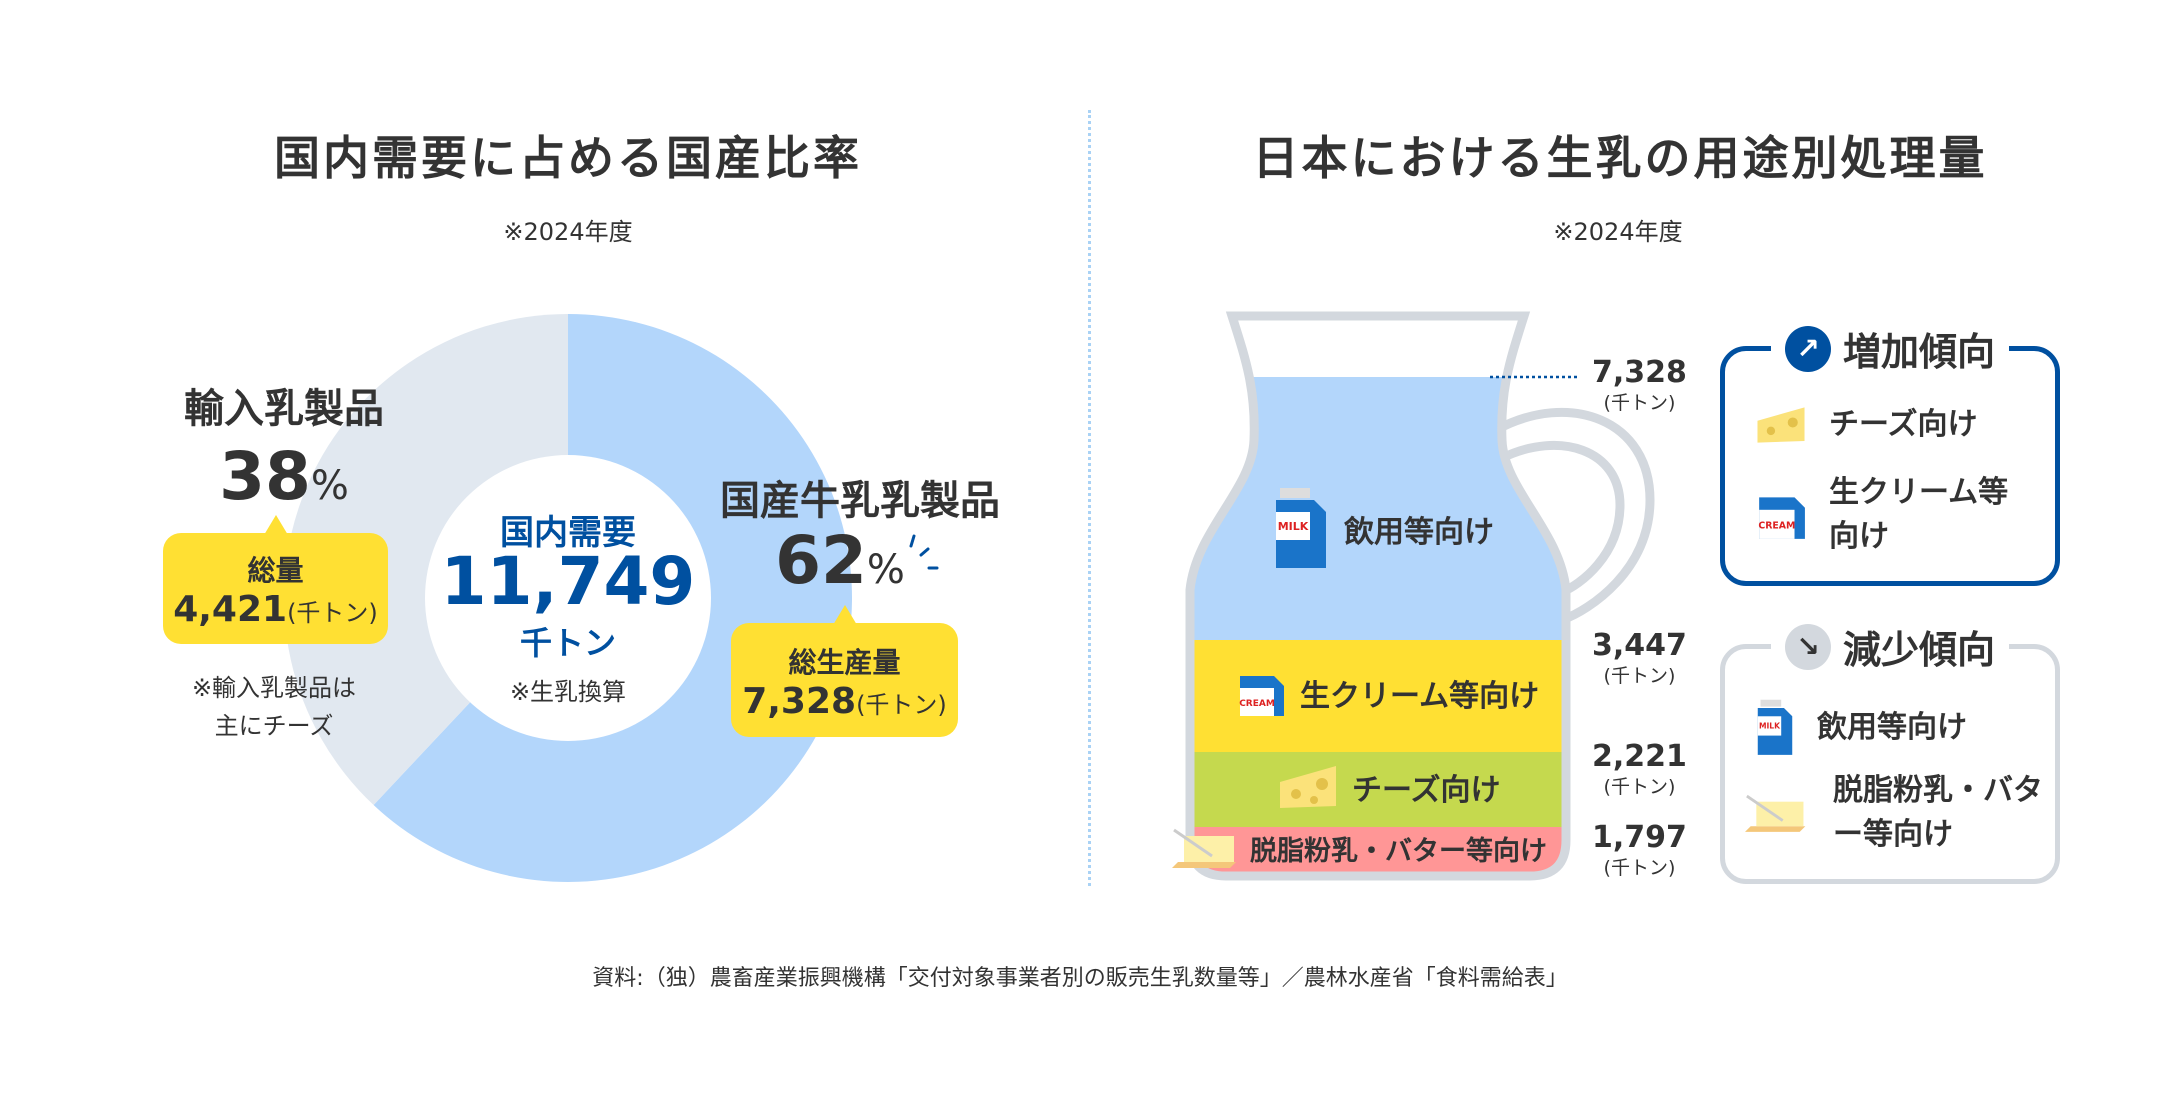  I want to click on increase-box: ↗ 増加傾向 チーズ向け CREAM 生クリーム等向け, so click(1890, 453).